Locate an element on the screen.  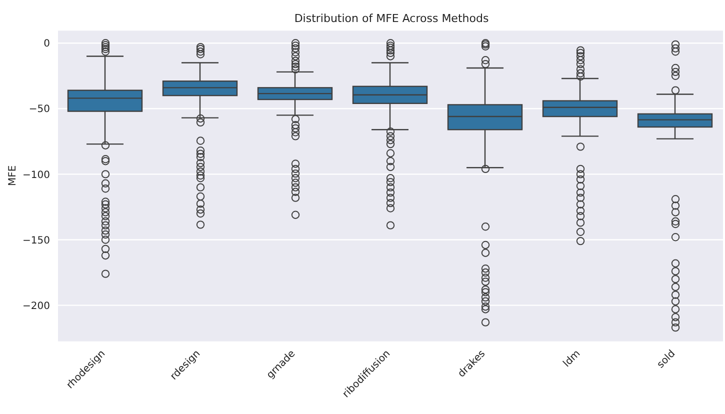
y-axis-title: MFE is located at coordinates (13, 175).